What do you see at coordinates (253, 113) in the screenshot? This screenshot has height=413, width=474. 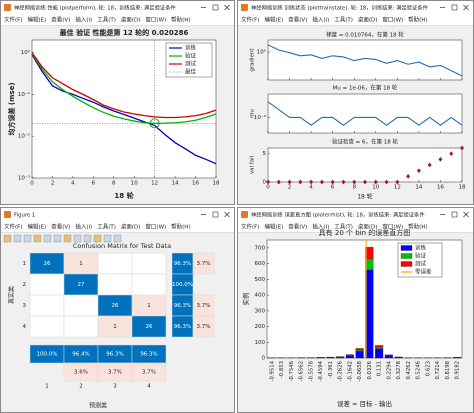 I see `y-axis-label: mu` at bounding box center [253, 113].